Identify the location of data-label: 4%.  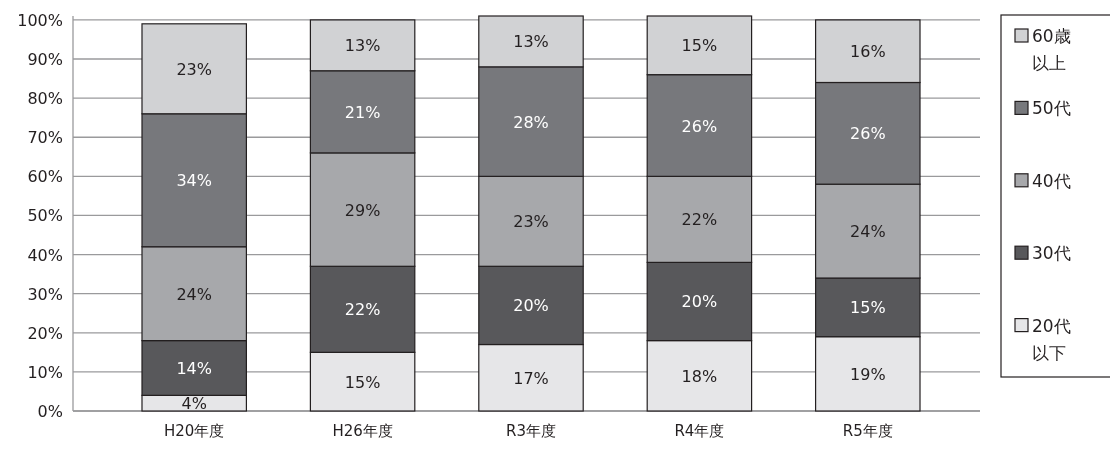
(194, 403).